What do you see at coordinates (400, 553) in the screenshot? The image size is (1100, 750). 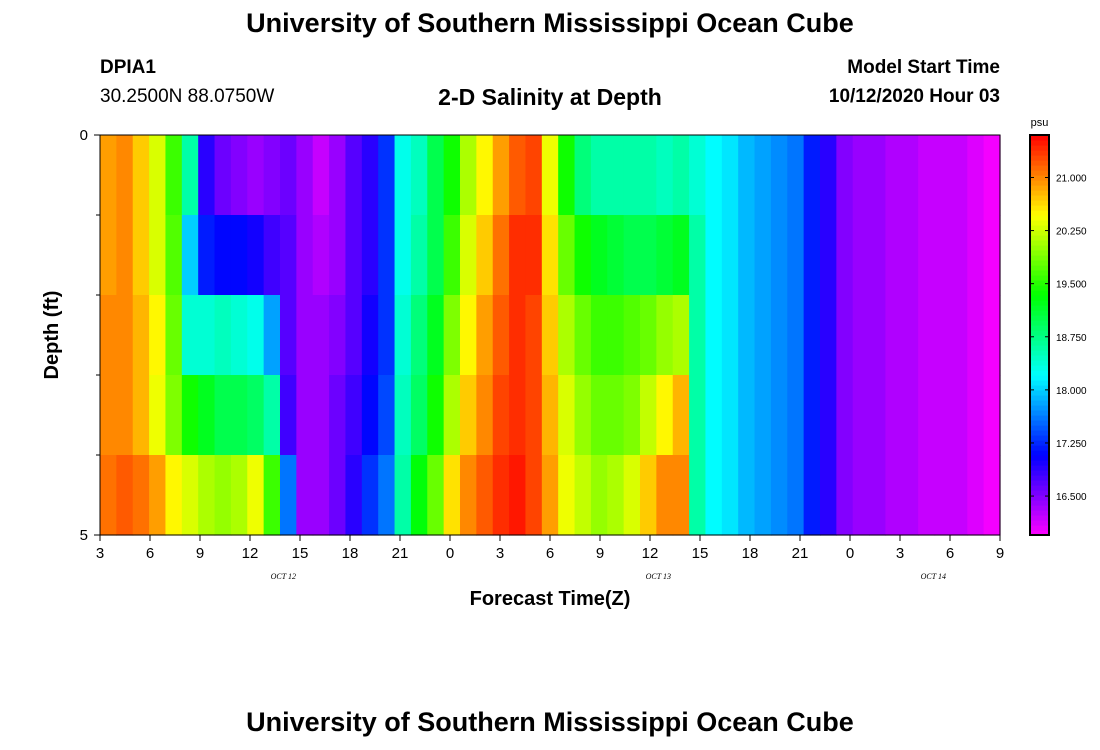 I see `x-tick-label: 21` at bounding box center [400, 553].